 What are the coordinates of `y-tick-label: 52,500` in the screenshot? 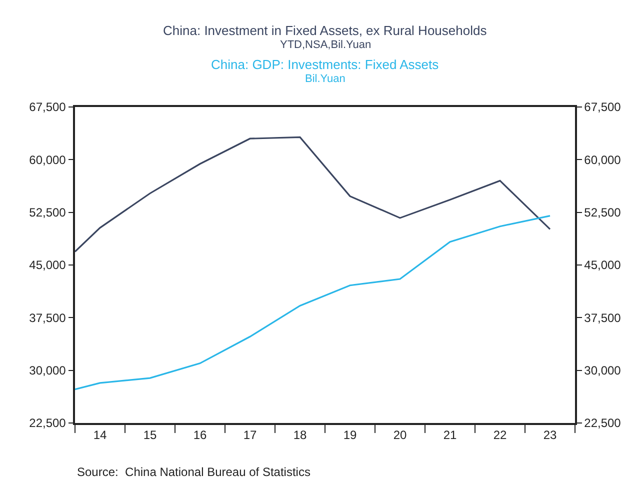 It's located at (47, 213).